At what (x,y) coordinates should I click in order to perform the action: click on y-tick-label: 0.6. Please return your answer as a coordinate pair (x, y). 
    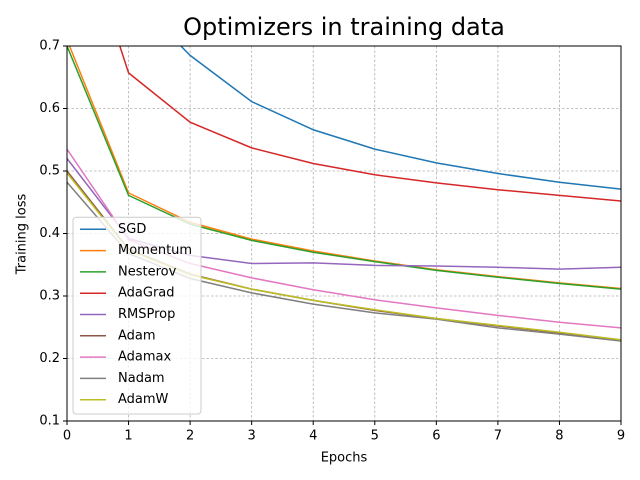
    Looking at the image, I should click on (49, 108).